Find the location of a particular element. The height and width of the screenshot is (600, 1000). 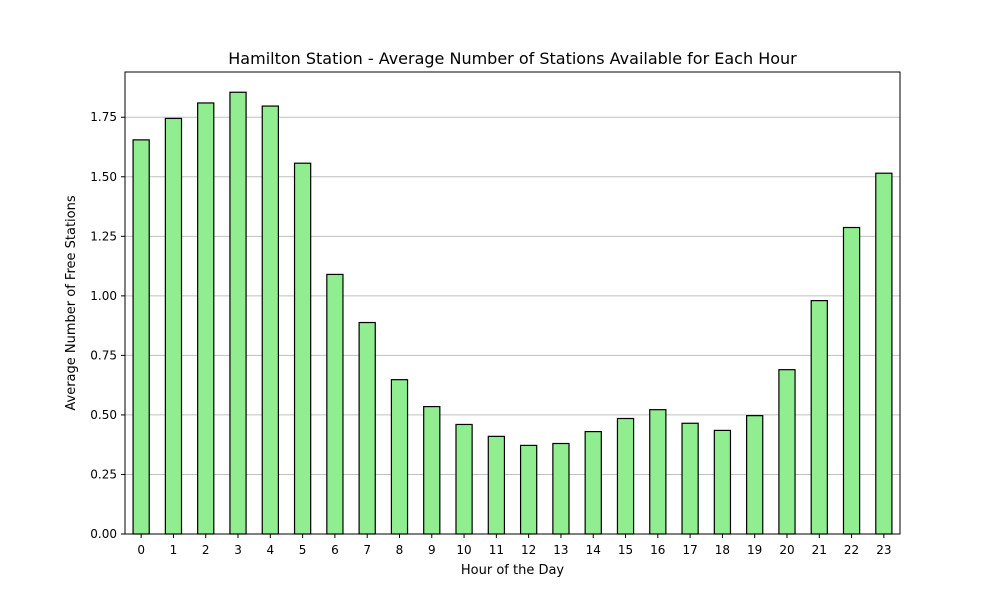

x-tick-label: 5 is located at coordinates (303, 550).